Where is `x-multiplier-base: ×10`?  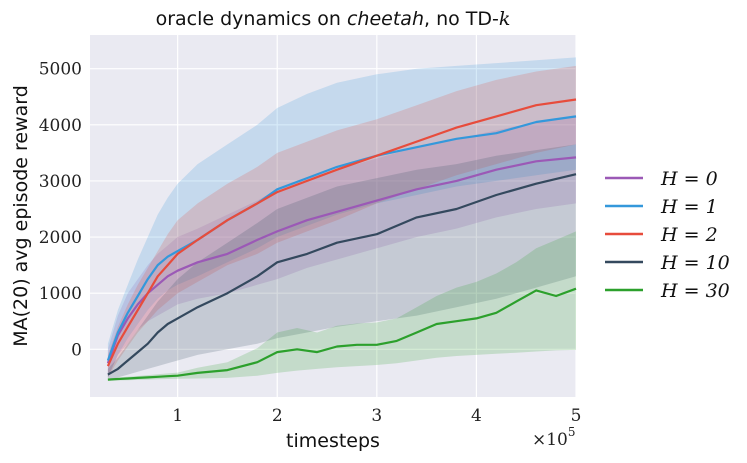
x-multiplier-base: ×10 is located at coordinates (550, 440).